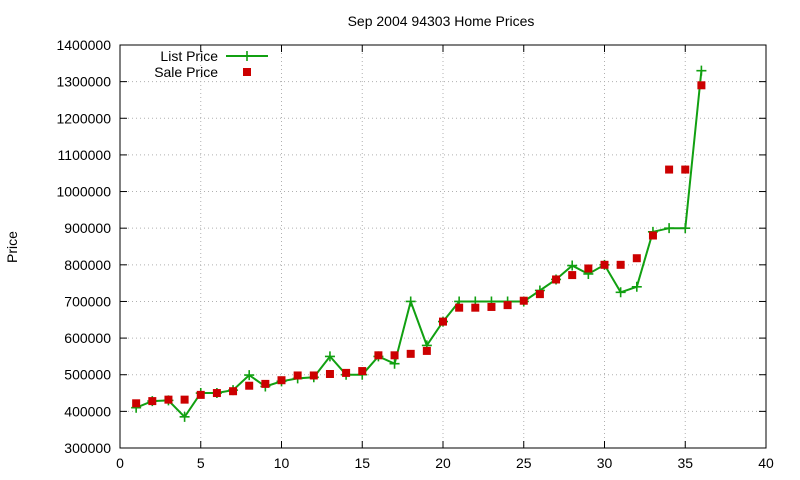 This screenshot has height=480, width=800. What do you see at coordinates (186, 72) in the screenshot?
I see `legend-label: Sale Price` at bounding box center [186, 72].